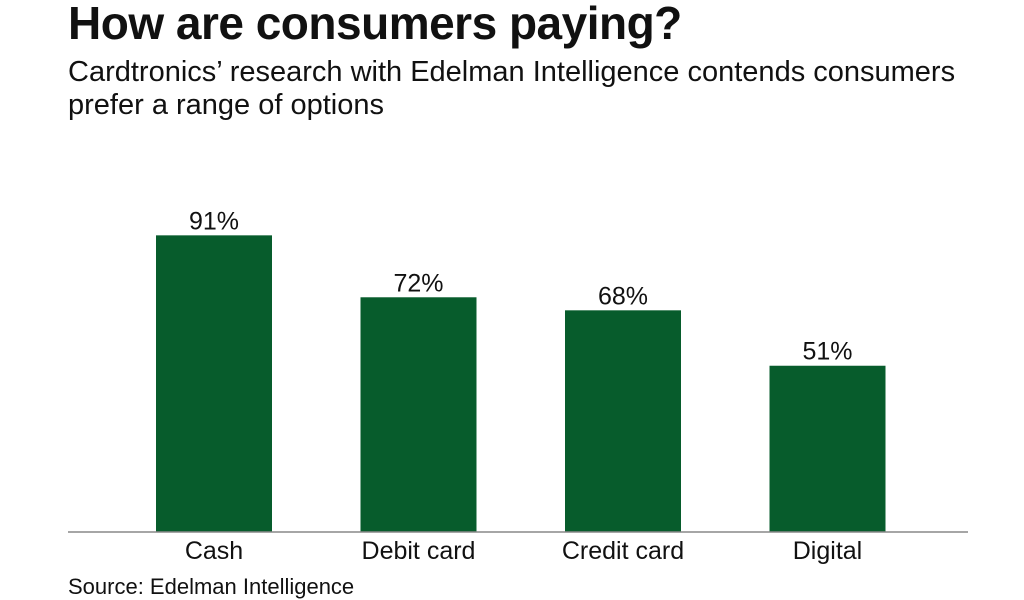  I want to click on category-label-cash: Cash, so click(214, 551).